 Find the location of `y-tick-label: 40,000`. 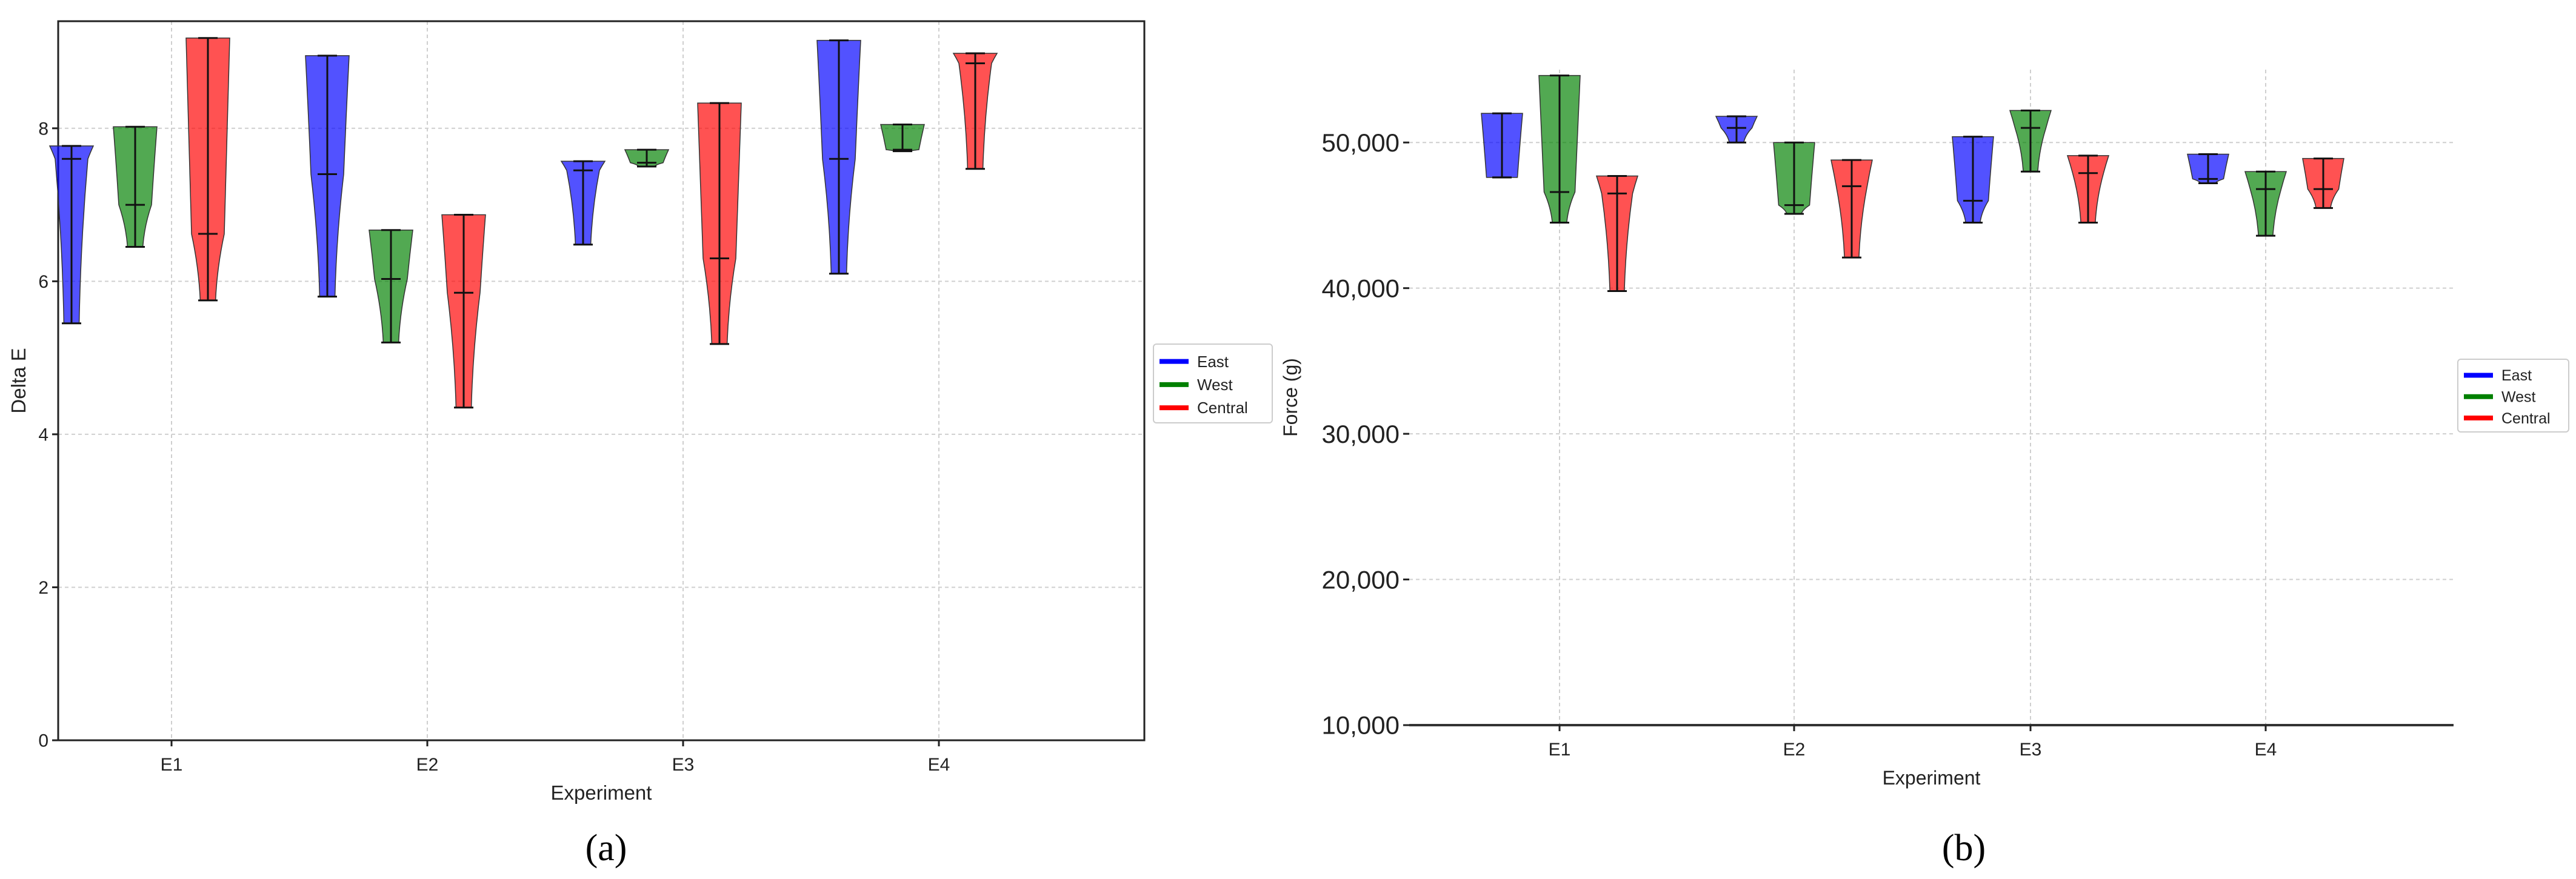

y-tick-label: 40,000 is located at coordinates (1361, 288).